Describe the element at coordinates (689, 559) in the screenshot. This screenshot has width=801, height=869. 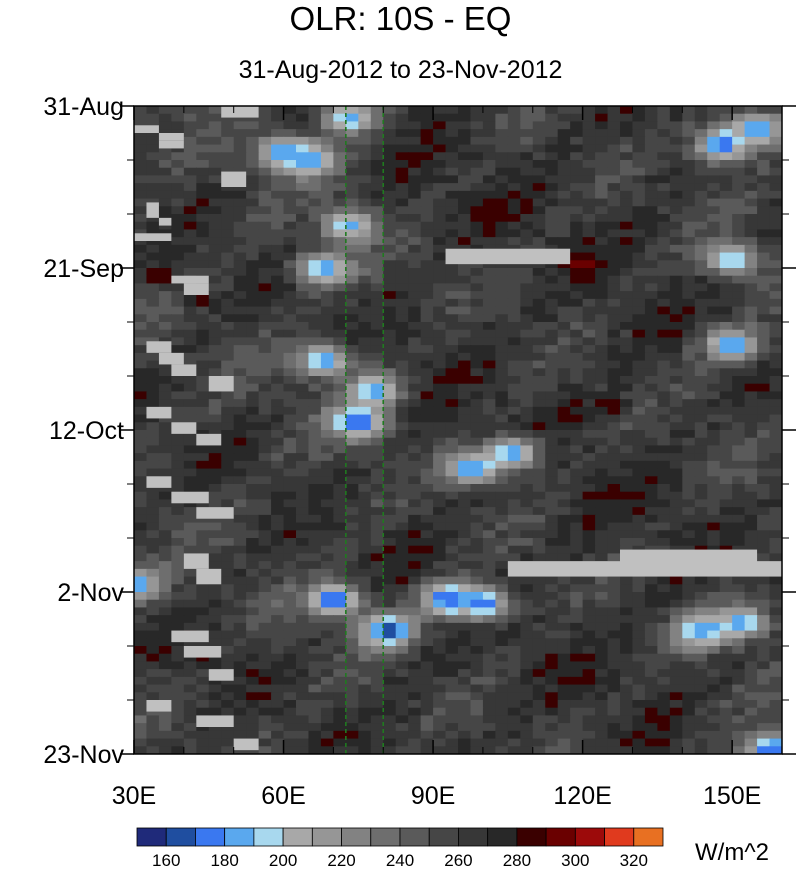
I see `missing-data-cell` at that location.